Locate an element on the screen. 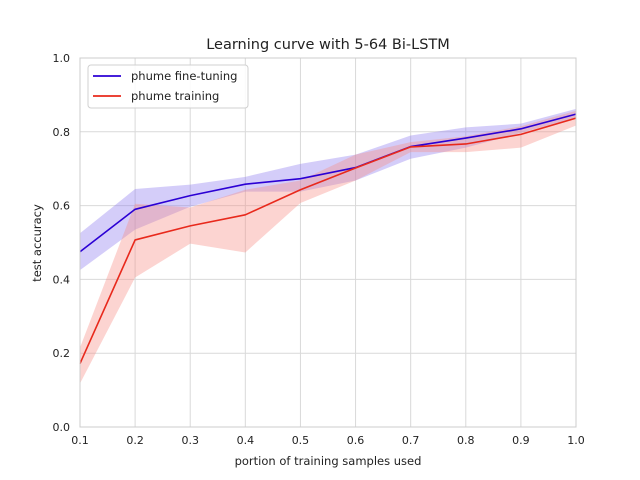 This screenshot has height=480, width=640. x-tick-label: 0.4 is located at coordinates (246, 440).